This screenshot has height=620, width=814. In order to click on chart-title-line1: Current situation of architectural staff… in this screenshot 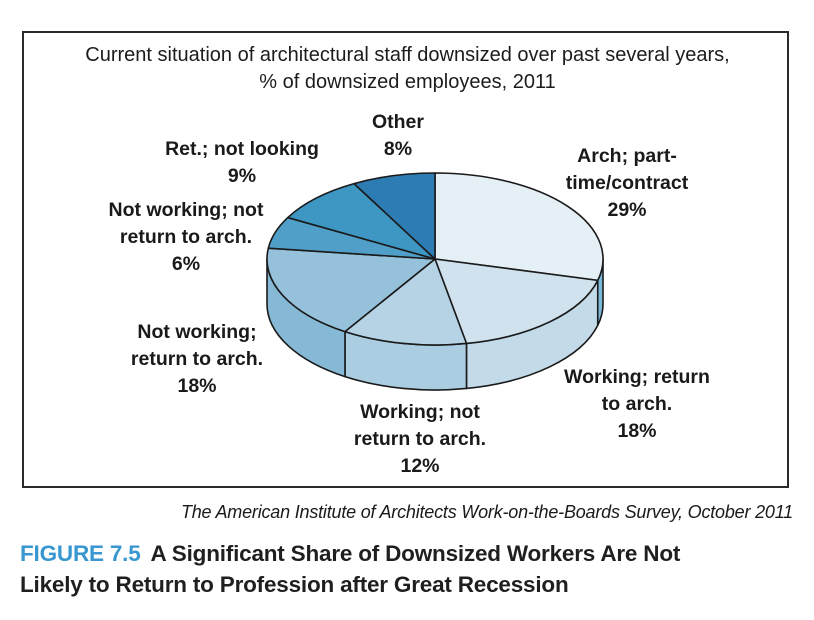, I will do `click(407, 55)`.